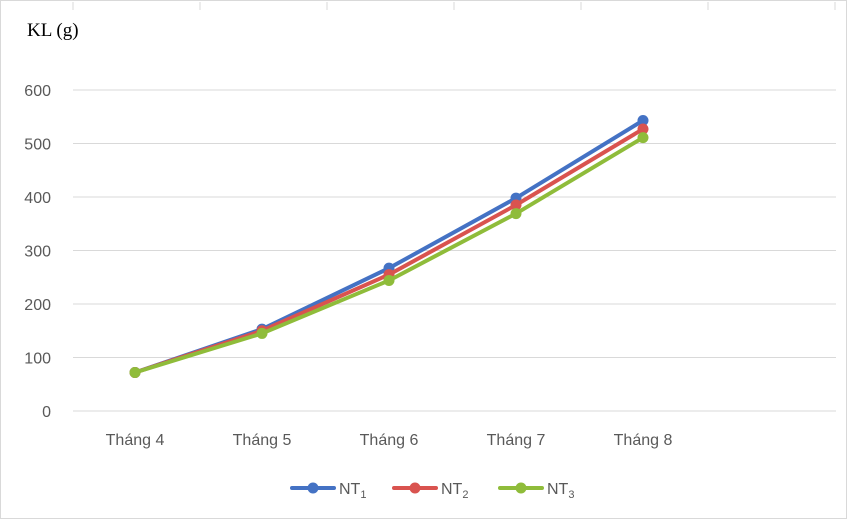 The height and width of the screenshot is (520, 847). What do you see at coordinates (352, 491) in the screenshot?
I see `legend-label: NT1` at bounding box center [352, 491].